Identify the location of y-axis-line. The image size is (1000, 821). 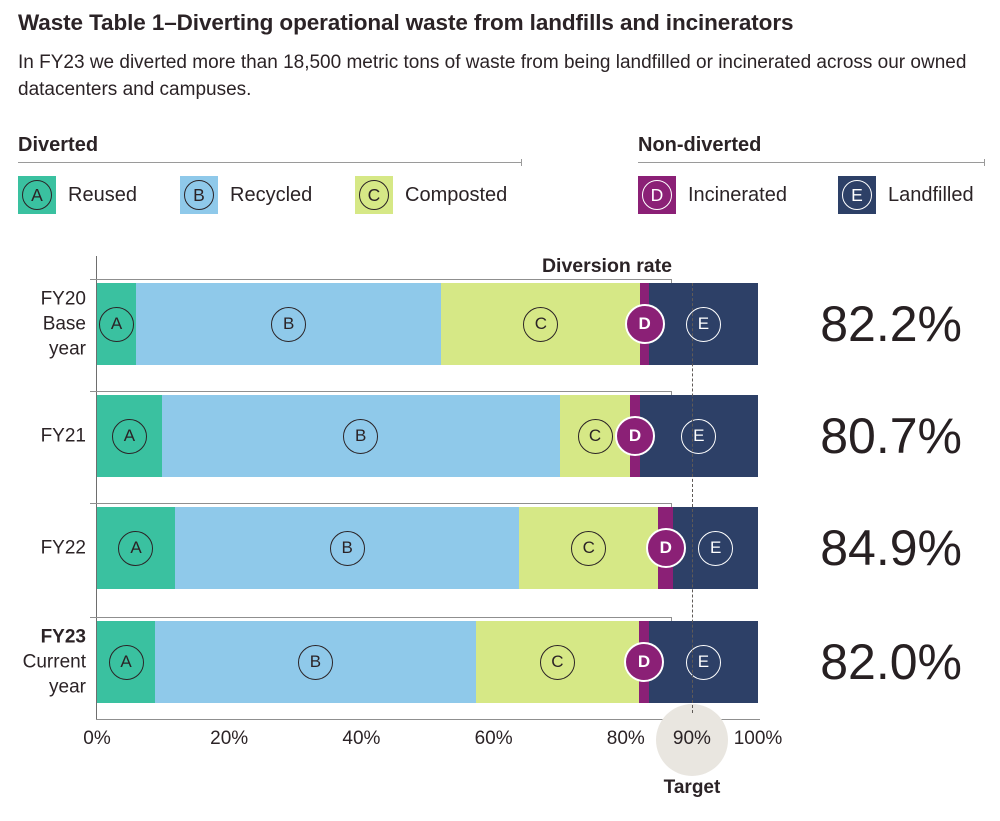
(96, 487).